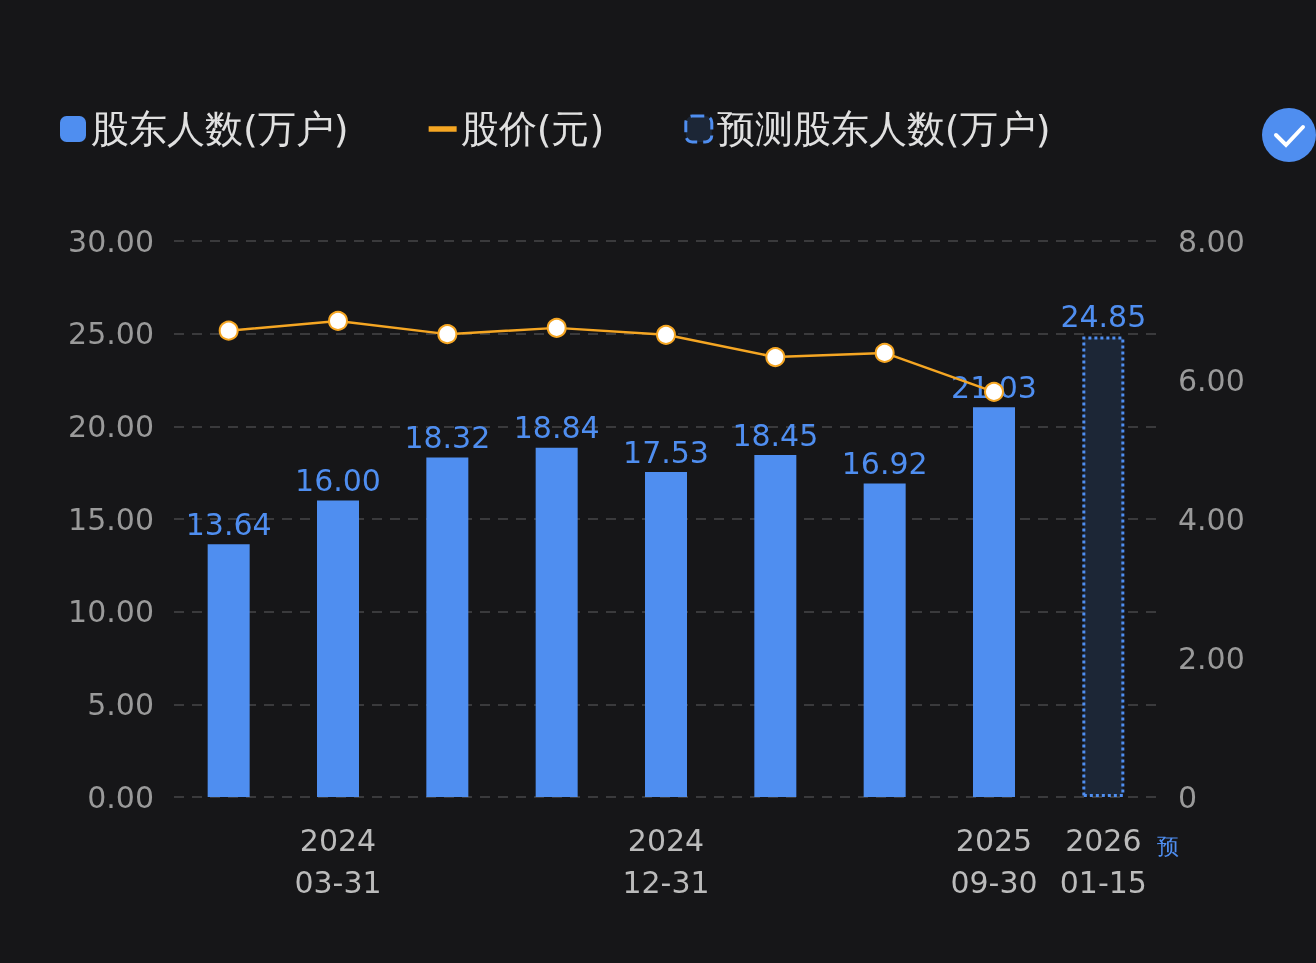 This screenshot has height=963, width=1316. What do you see at coordinates (556, 428) in the screenshot?
I see `data-label: 18.84` at bounding box center [556, 428].